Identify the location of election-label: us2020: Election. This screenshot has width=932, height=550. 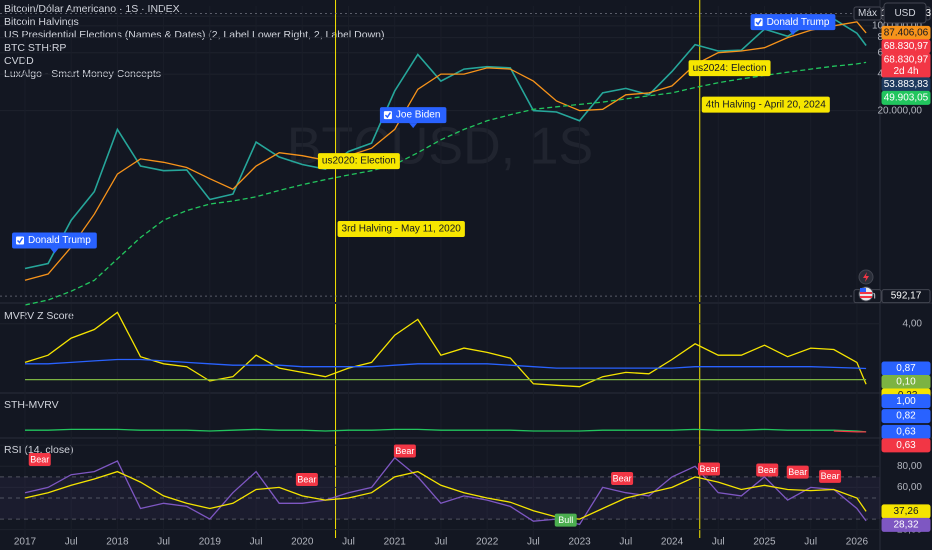
(359, 161).